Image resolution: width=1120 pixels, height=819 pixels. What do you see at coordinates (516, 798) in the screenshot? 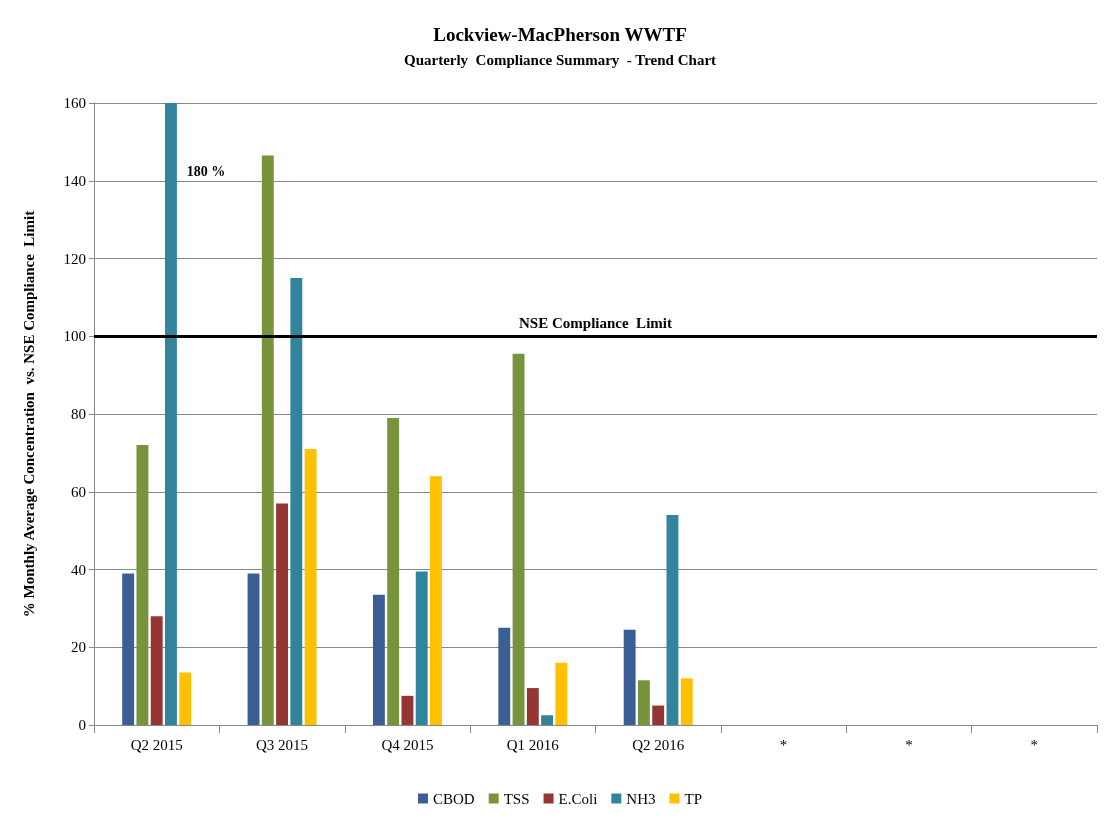
I see `legend-label: TSS` at bounding box center [516, 798].